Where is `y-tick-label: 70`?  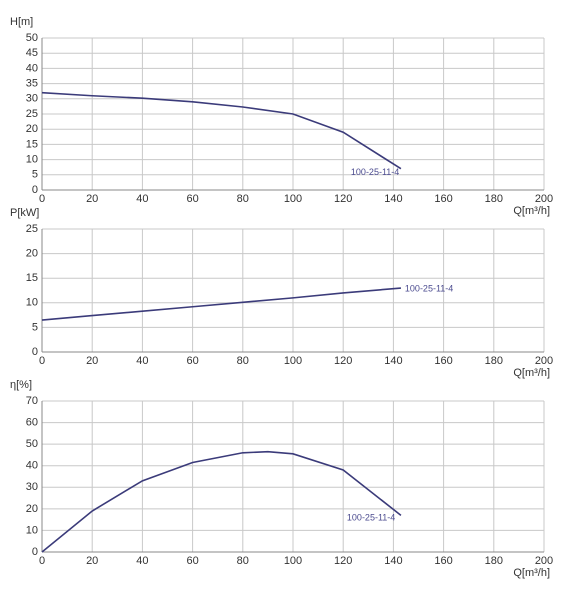
y-tick-label: 70 is located at coordinates (32, 401).